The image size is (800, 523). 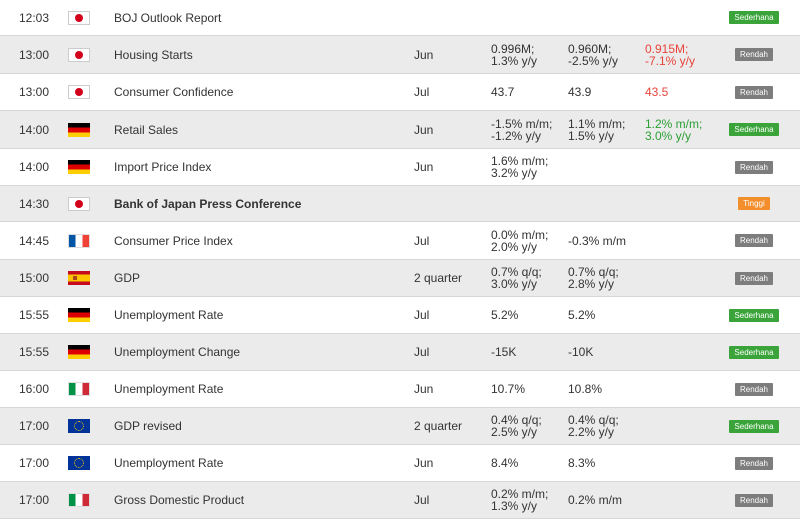 I want to click on table-row: 12:03 BOJ Outlook Report Sederhana, so click(x=400, y=18).